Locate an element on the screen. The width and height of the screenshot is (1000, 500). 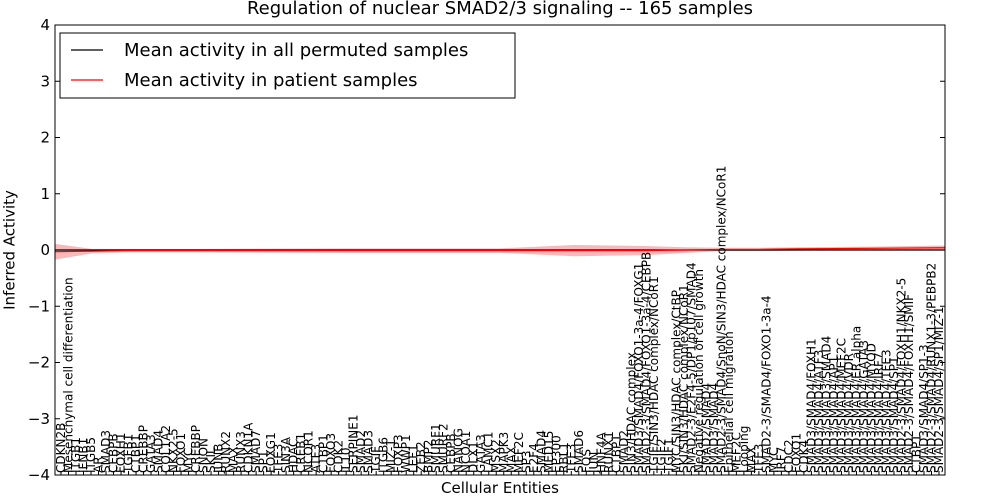
x-tick-label: ITGB1 is located at coordinates (76, 455).